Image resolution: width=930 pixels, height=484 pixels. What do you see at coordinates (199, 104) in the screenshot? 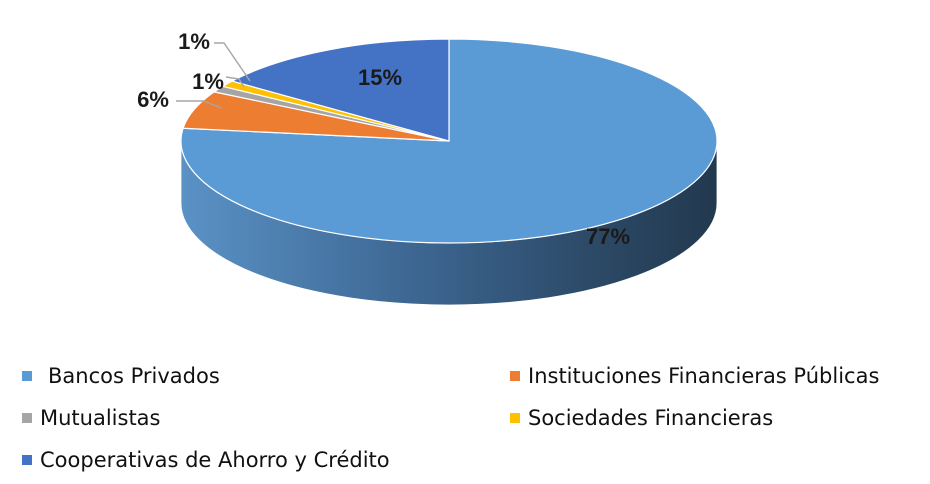
I see `leader-line-instituciones-financieras-publicas` at bounding box center [199, 104].